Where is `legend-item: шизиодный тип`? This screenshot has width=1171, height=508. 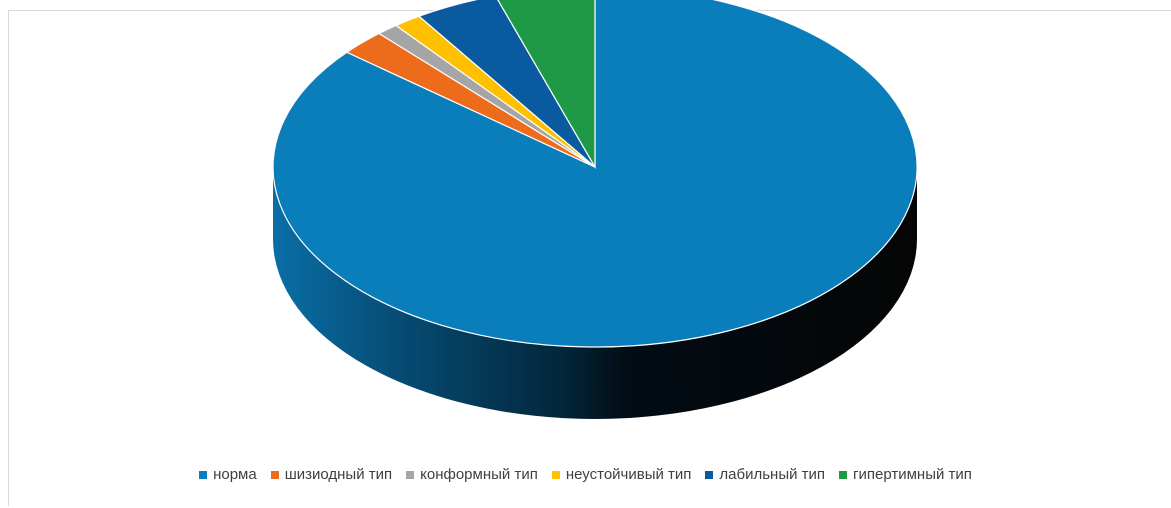 legend-item: шизиодный тип is located at coordinates (331, 474).